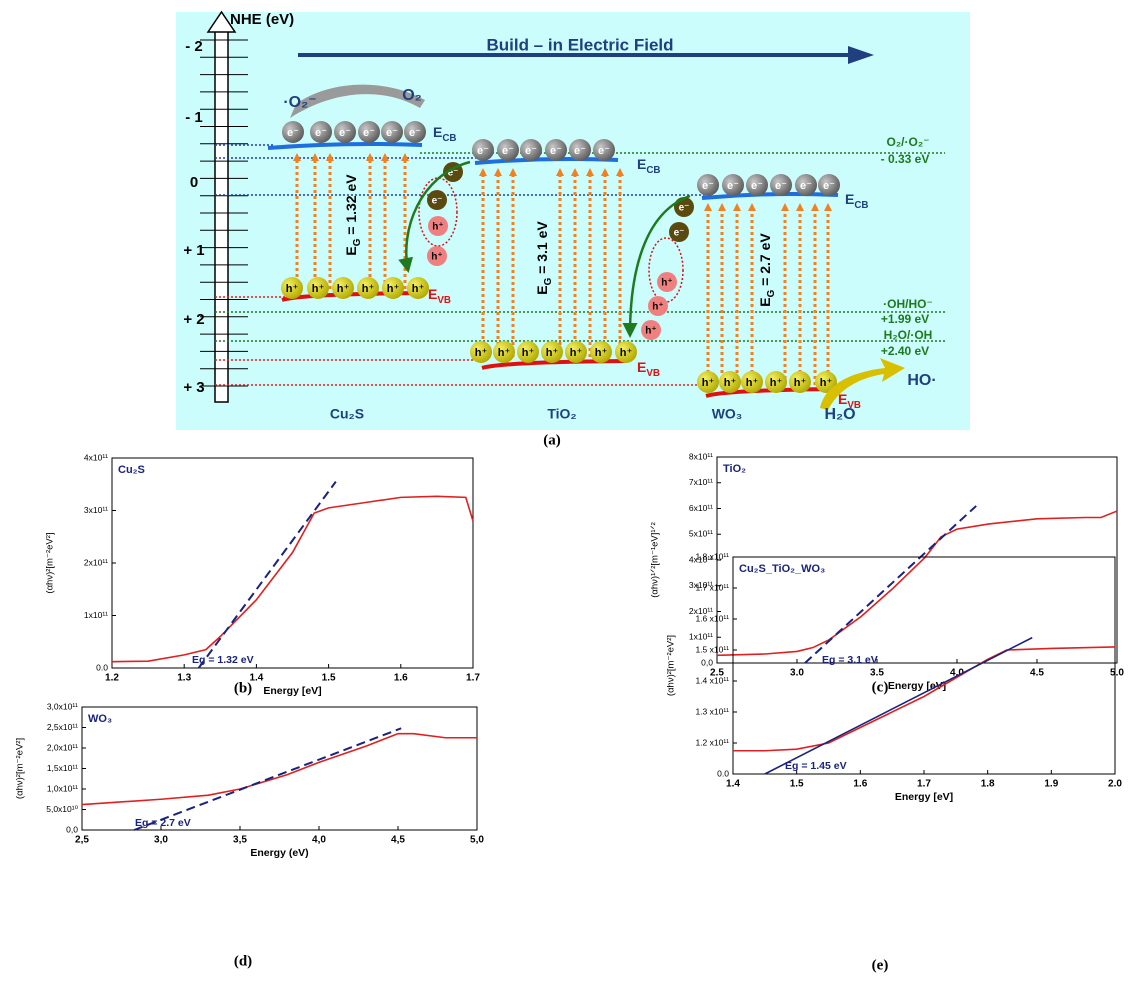 The image size is (1128, 998). I want to click on x-tick-label: 1.8, so click(988, 784).